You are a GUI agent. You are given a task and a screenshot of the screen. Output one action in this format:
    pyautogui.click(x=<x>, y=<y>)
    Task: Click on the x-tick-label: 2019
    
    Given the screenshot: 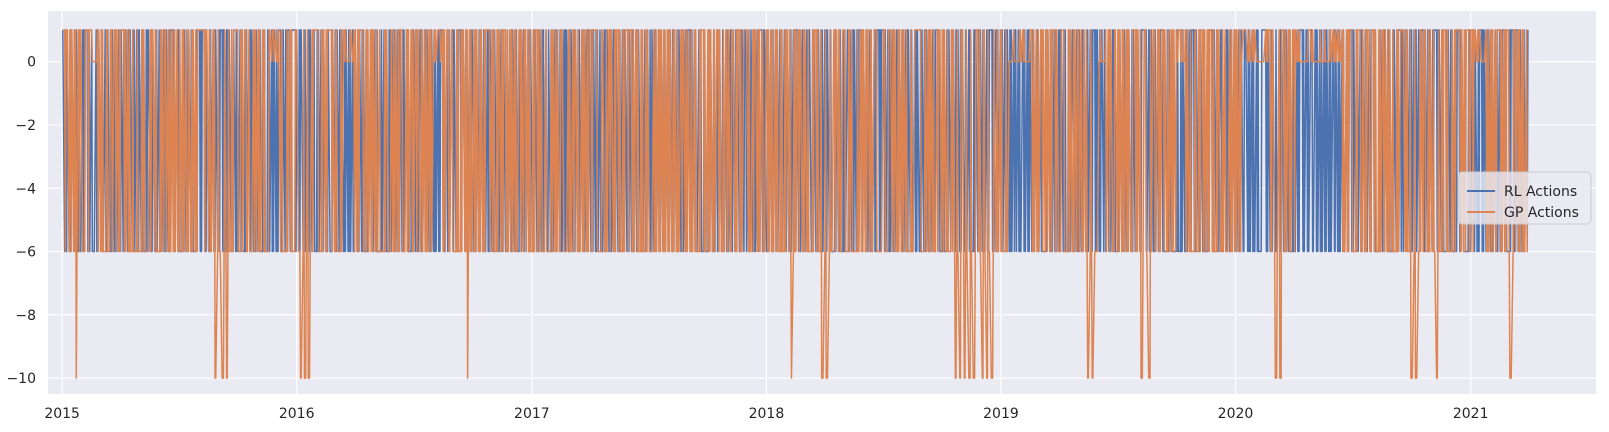 What is the action you would take?
    pyautogui.click(x=1001, y=414)
    